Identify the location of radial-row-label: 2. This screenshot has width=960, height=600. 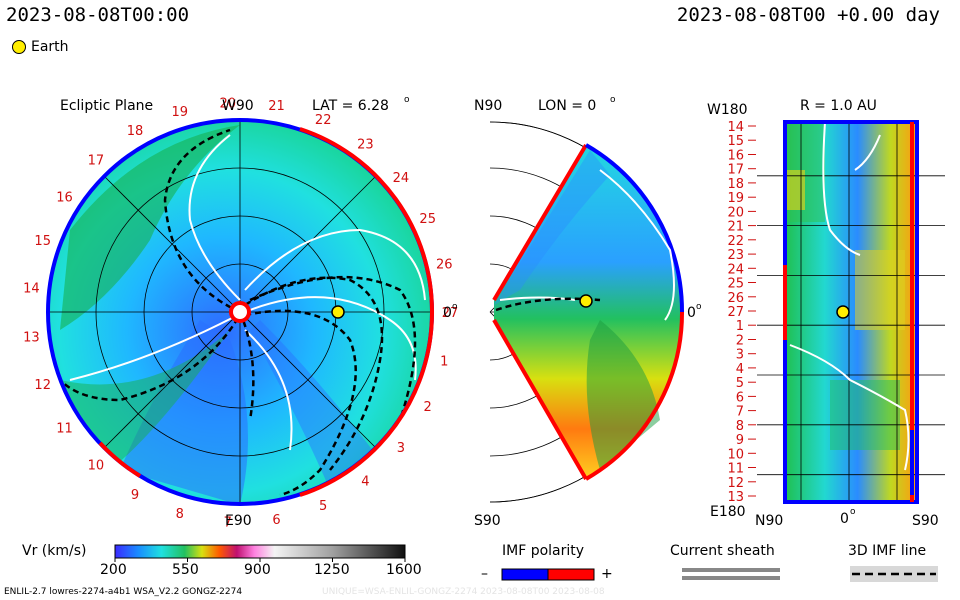
(740, 341).